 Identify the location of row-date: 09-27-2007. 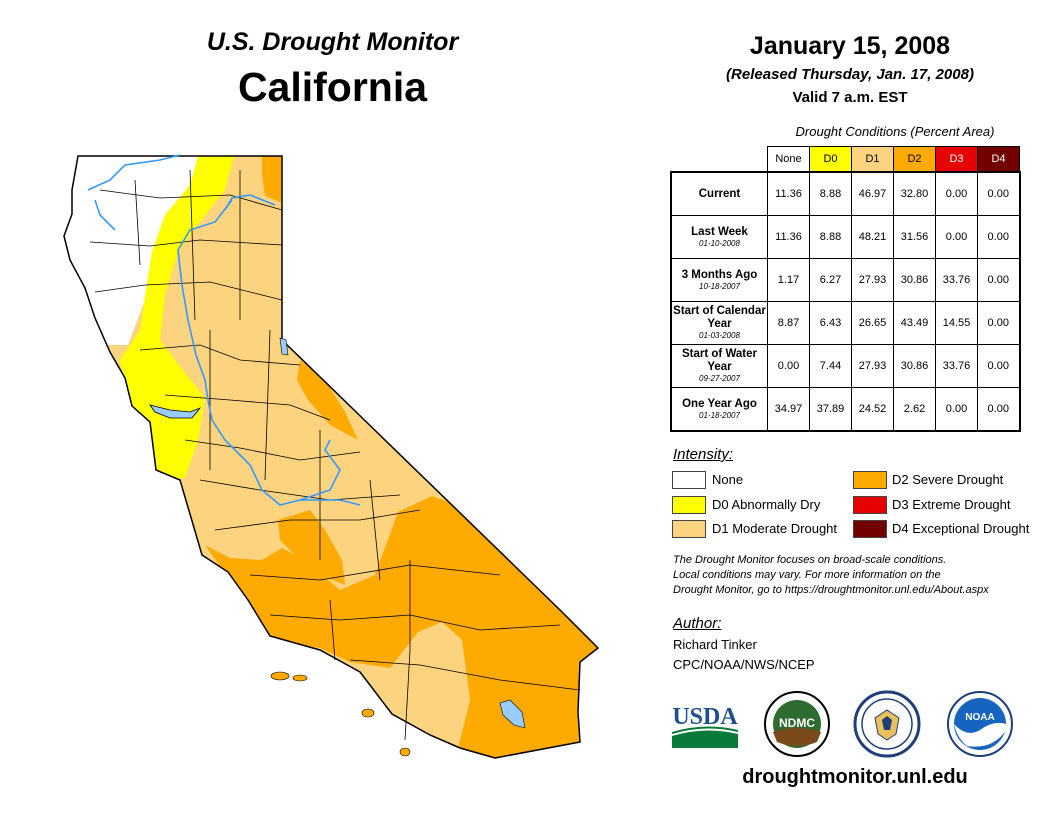
(719, 378).